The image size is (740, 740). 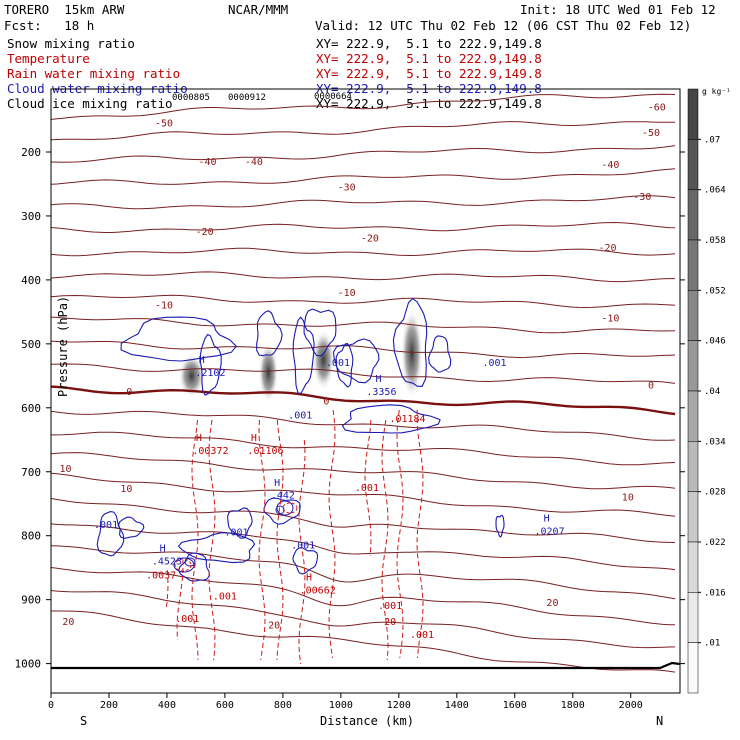 I want to click on colorbar-label: .022, so click(x=715, y=543).